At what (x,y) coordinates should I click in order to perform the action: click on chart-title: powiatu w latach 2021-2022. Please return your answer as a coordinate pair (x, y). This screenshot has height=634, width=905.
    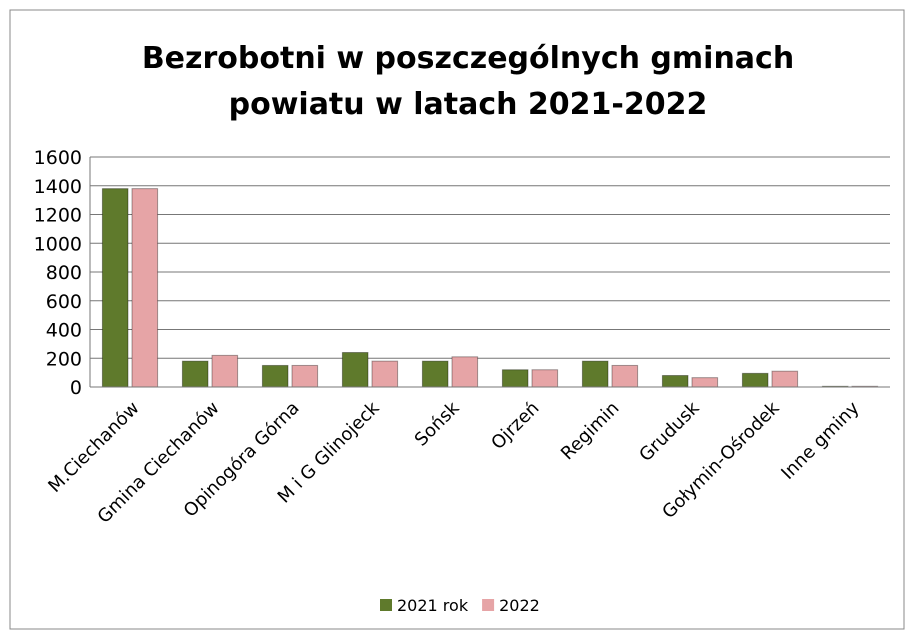
    Looking at the image, I should click on (468, 104).